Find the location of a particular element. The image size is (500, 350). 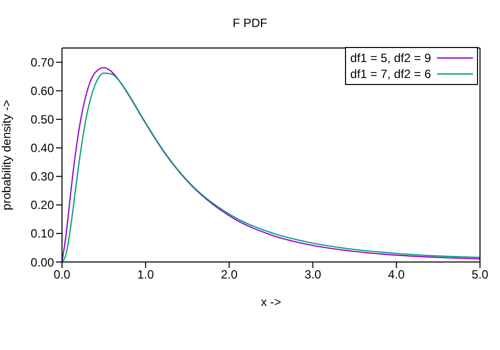

y-tick-label: 0.30 is located at coordinates (42, 177).